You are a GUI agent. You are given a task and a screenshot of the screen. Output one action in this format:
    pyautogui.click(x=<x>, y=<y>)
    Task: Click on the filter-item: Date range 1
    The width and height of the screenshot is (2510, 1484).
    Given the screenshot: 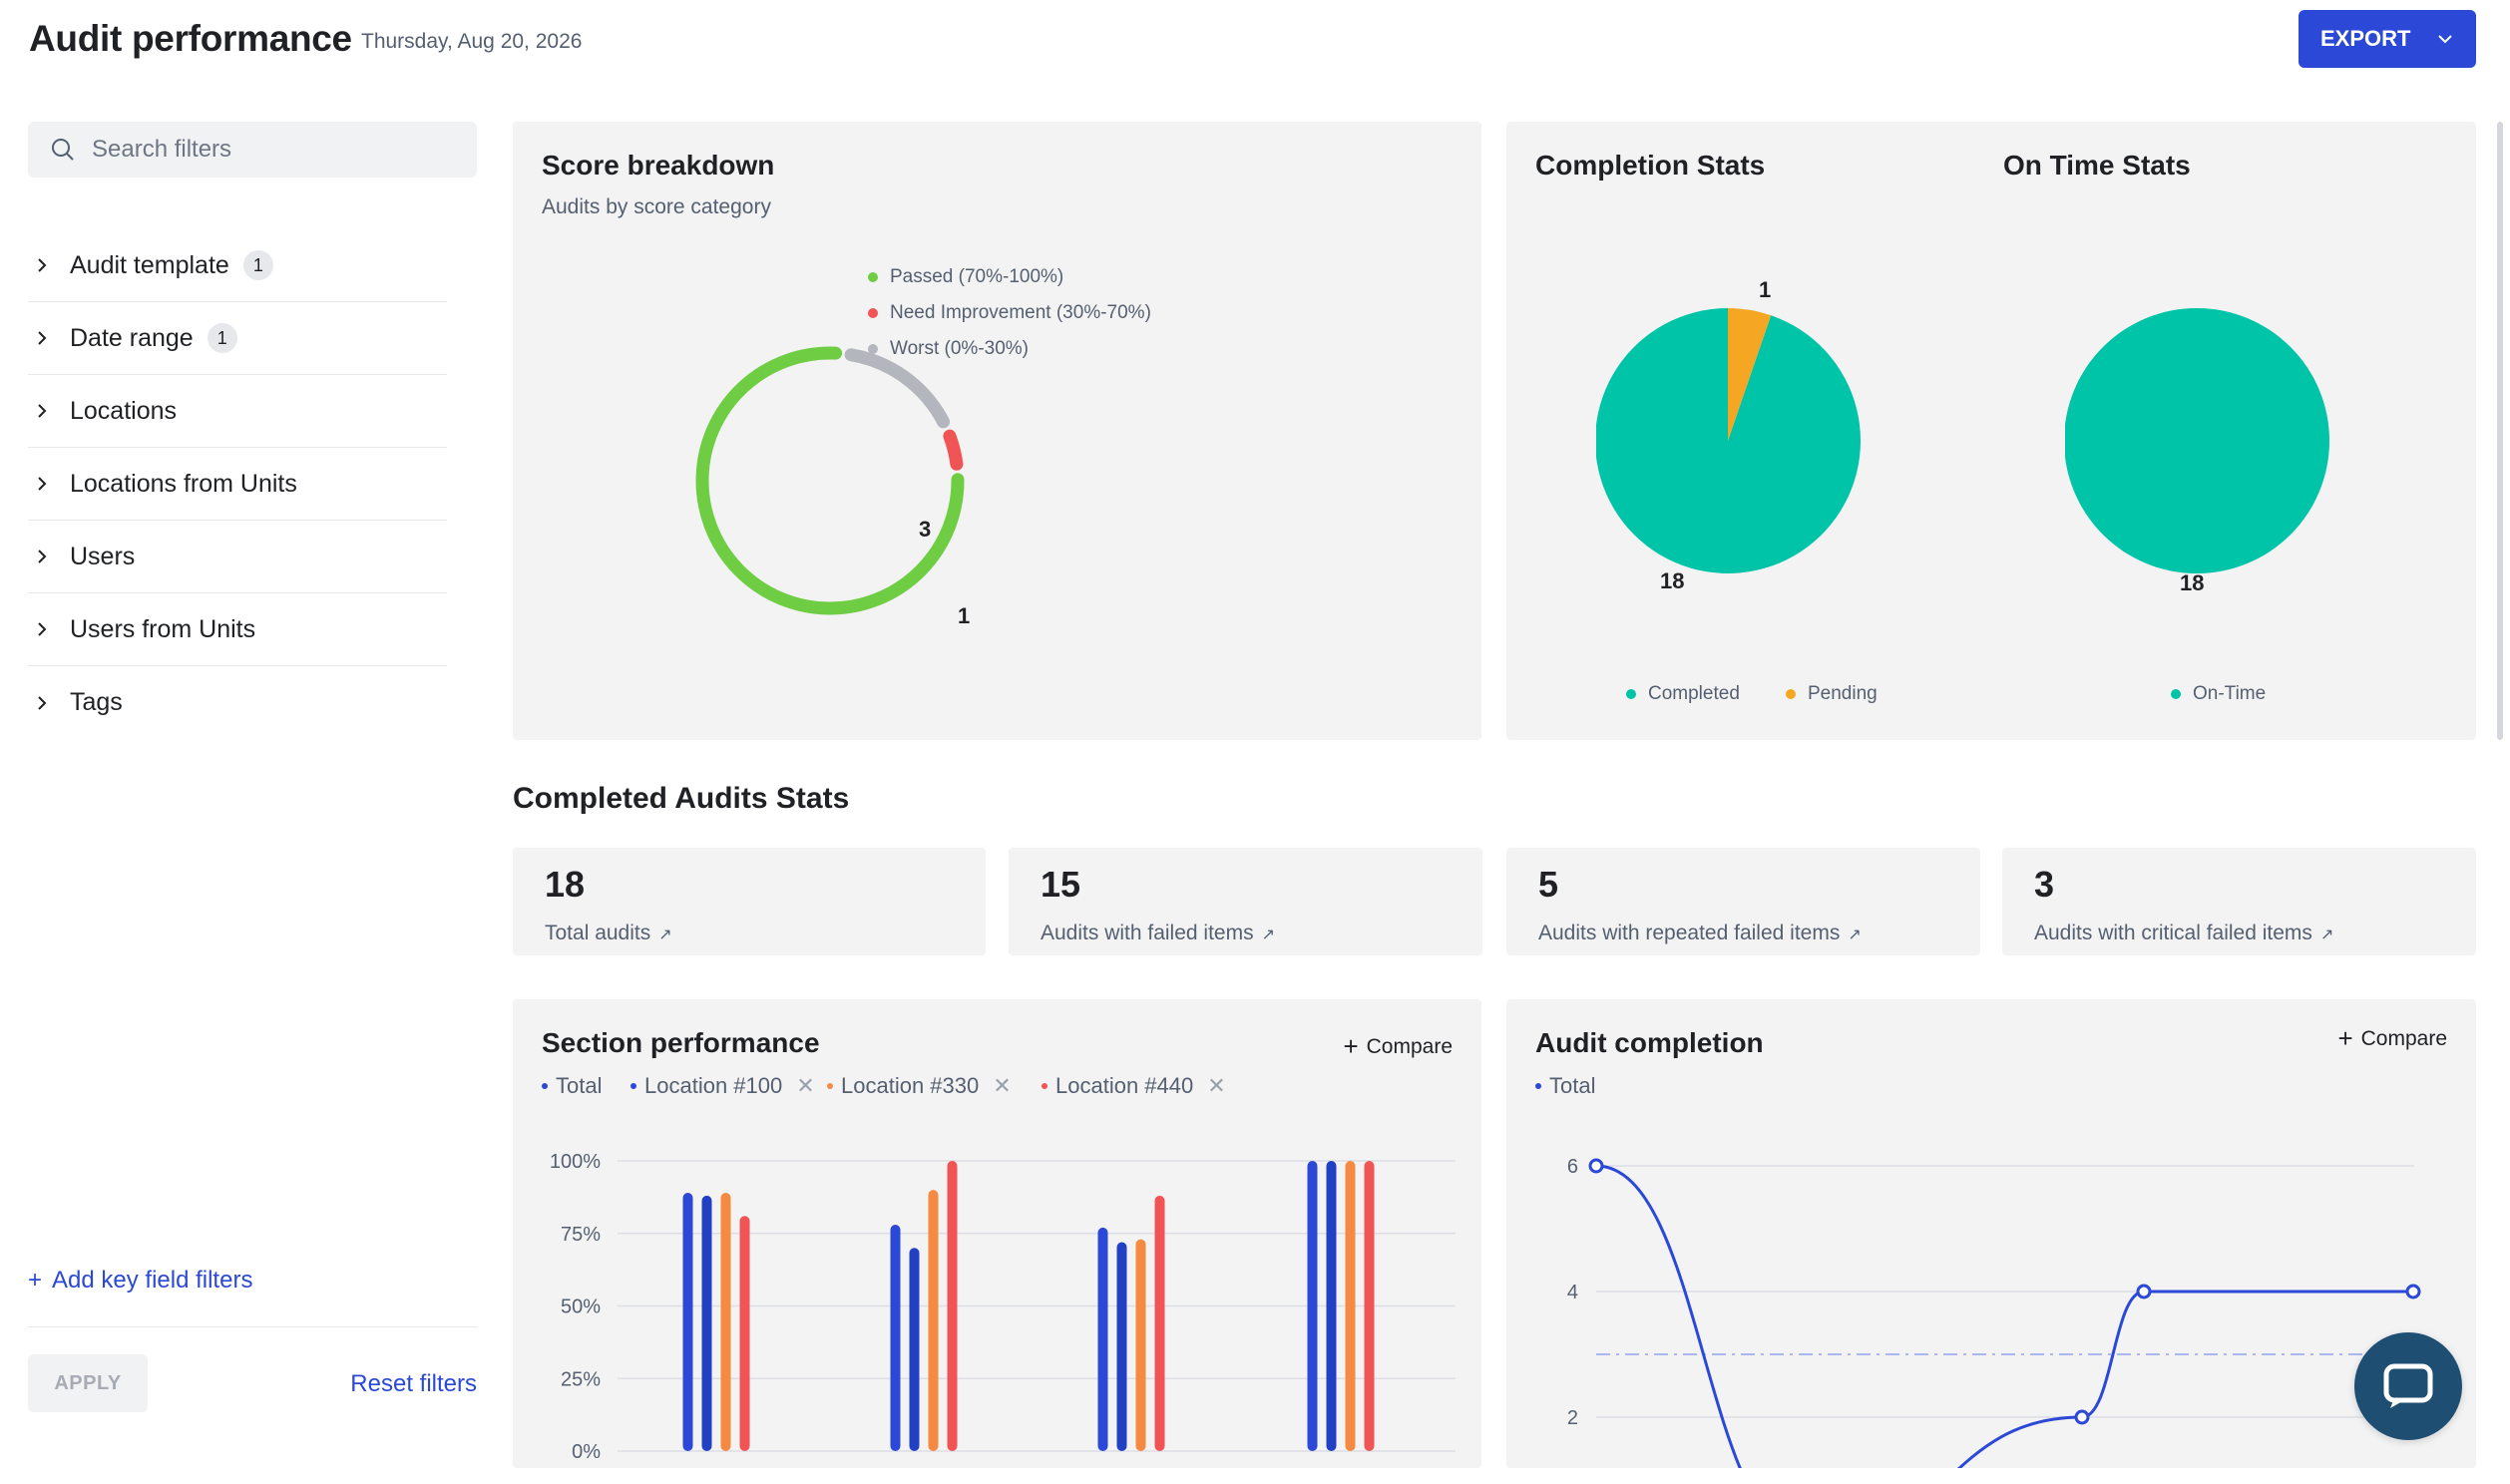 What is the action you would take?
    pyautogui.click(x=238, y=338)
    